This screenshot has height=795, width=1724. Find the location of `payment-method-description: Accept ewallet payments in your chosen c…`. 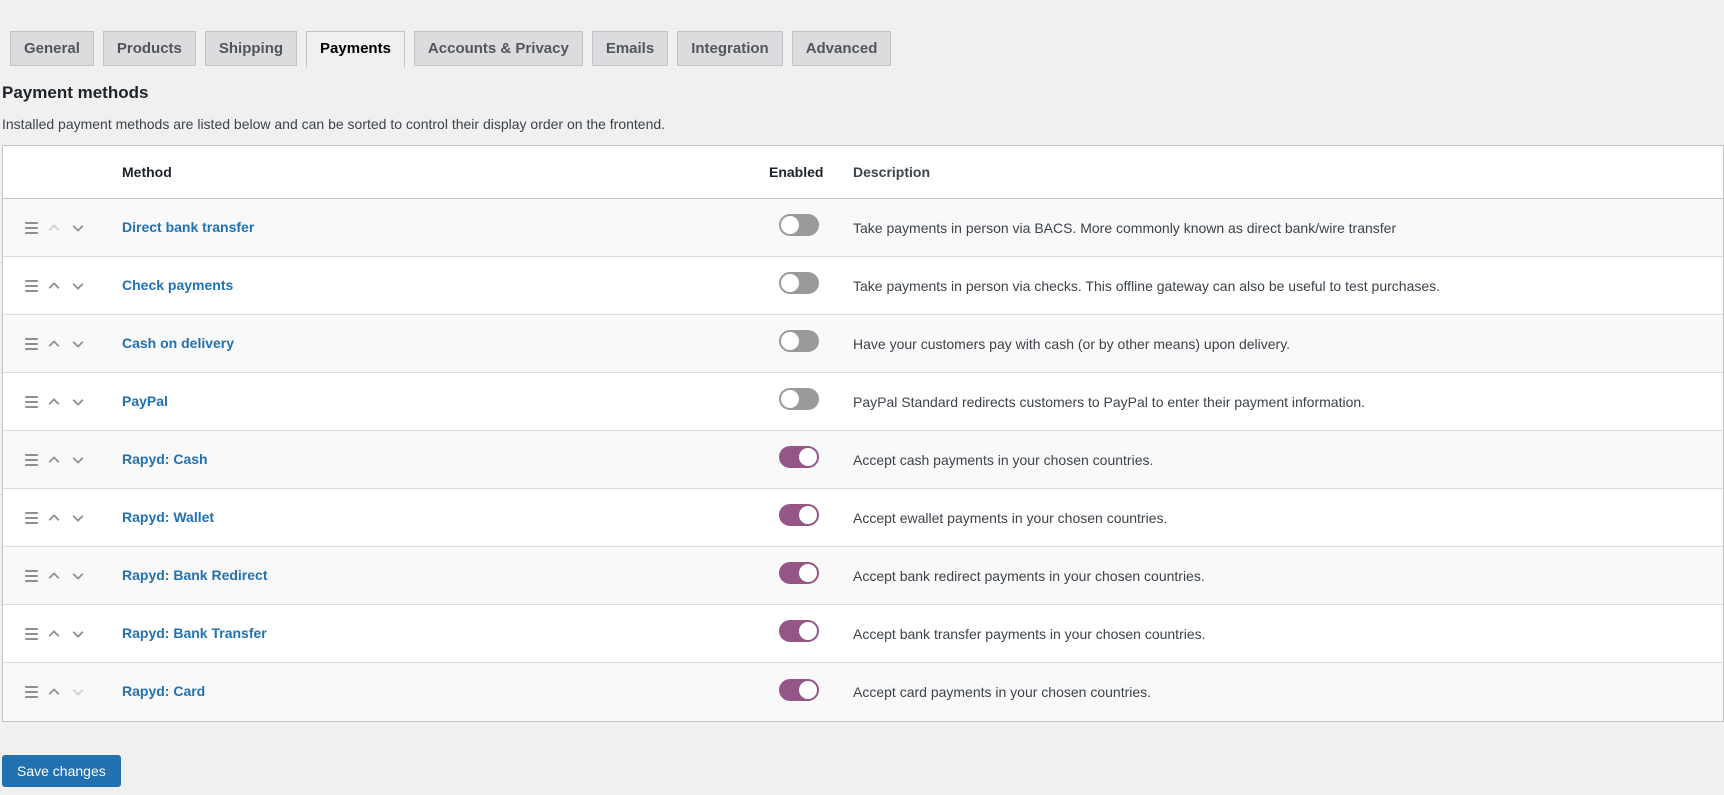

payment-method-description: Accept ewallet payments in your chosen c… is located at coordinates (1010, 517).